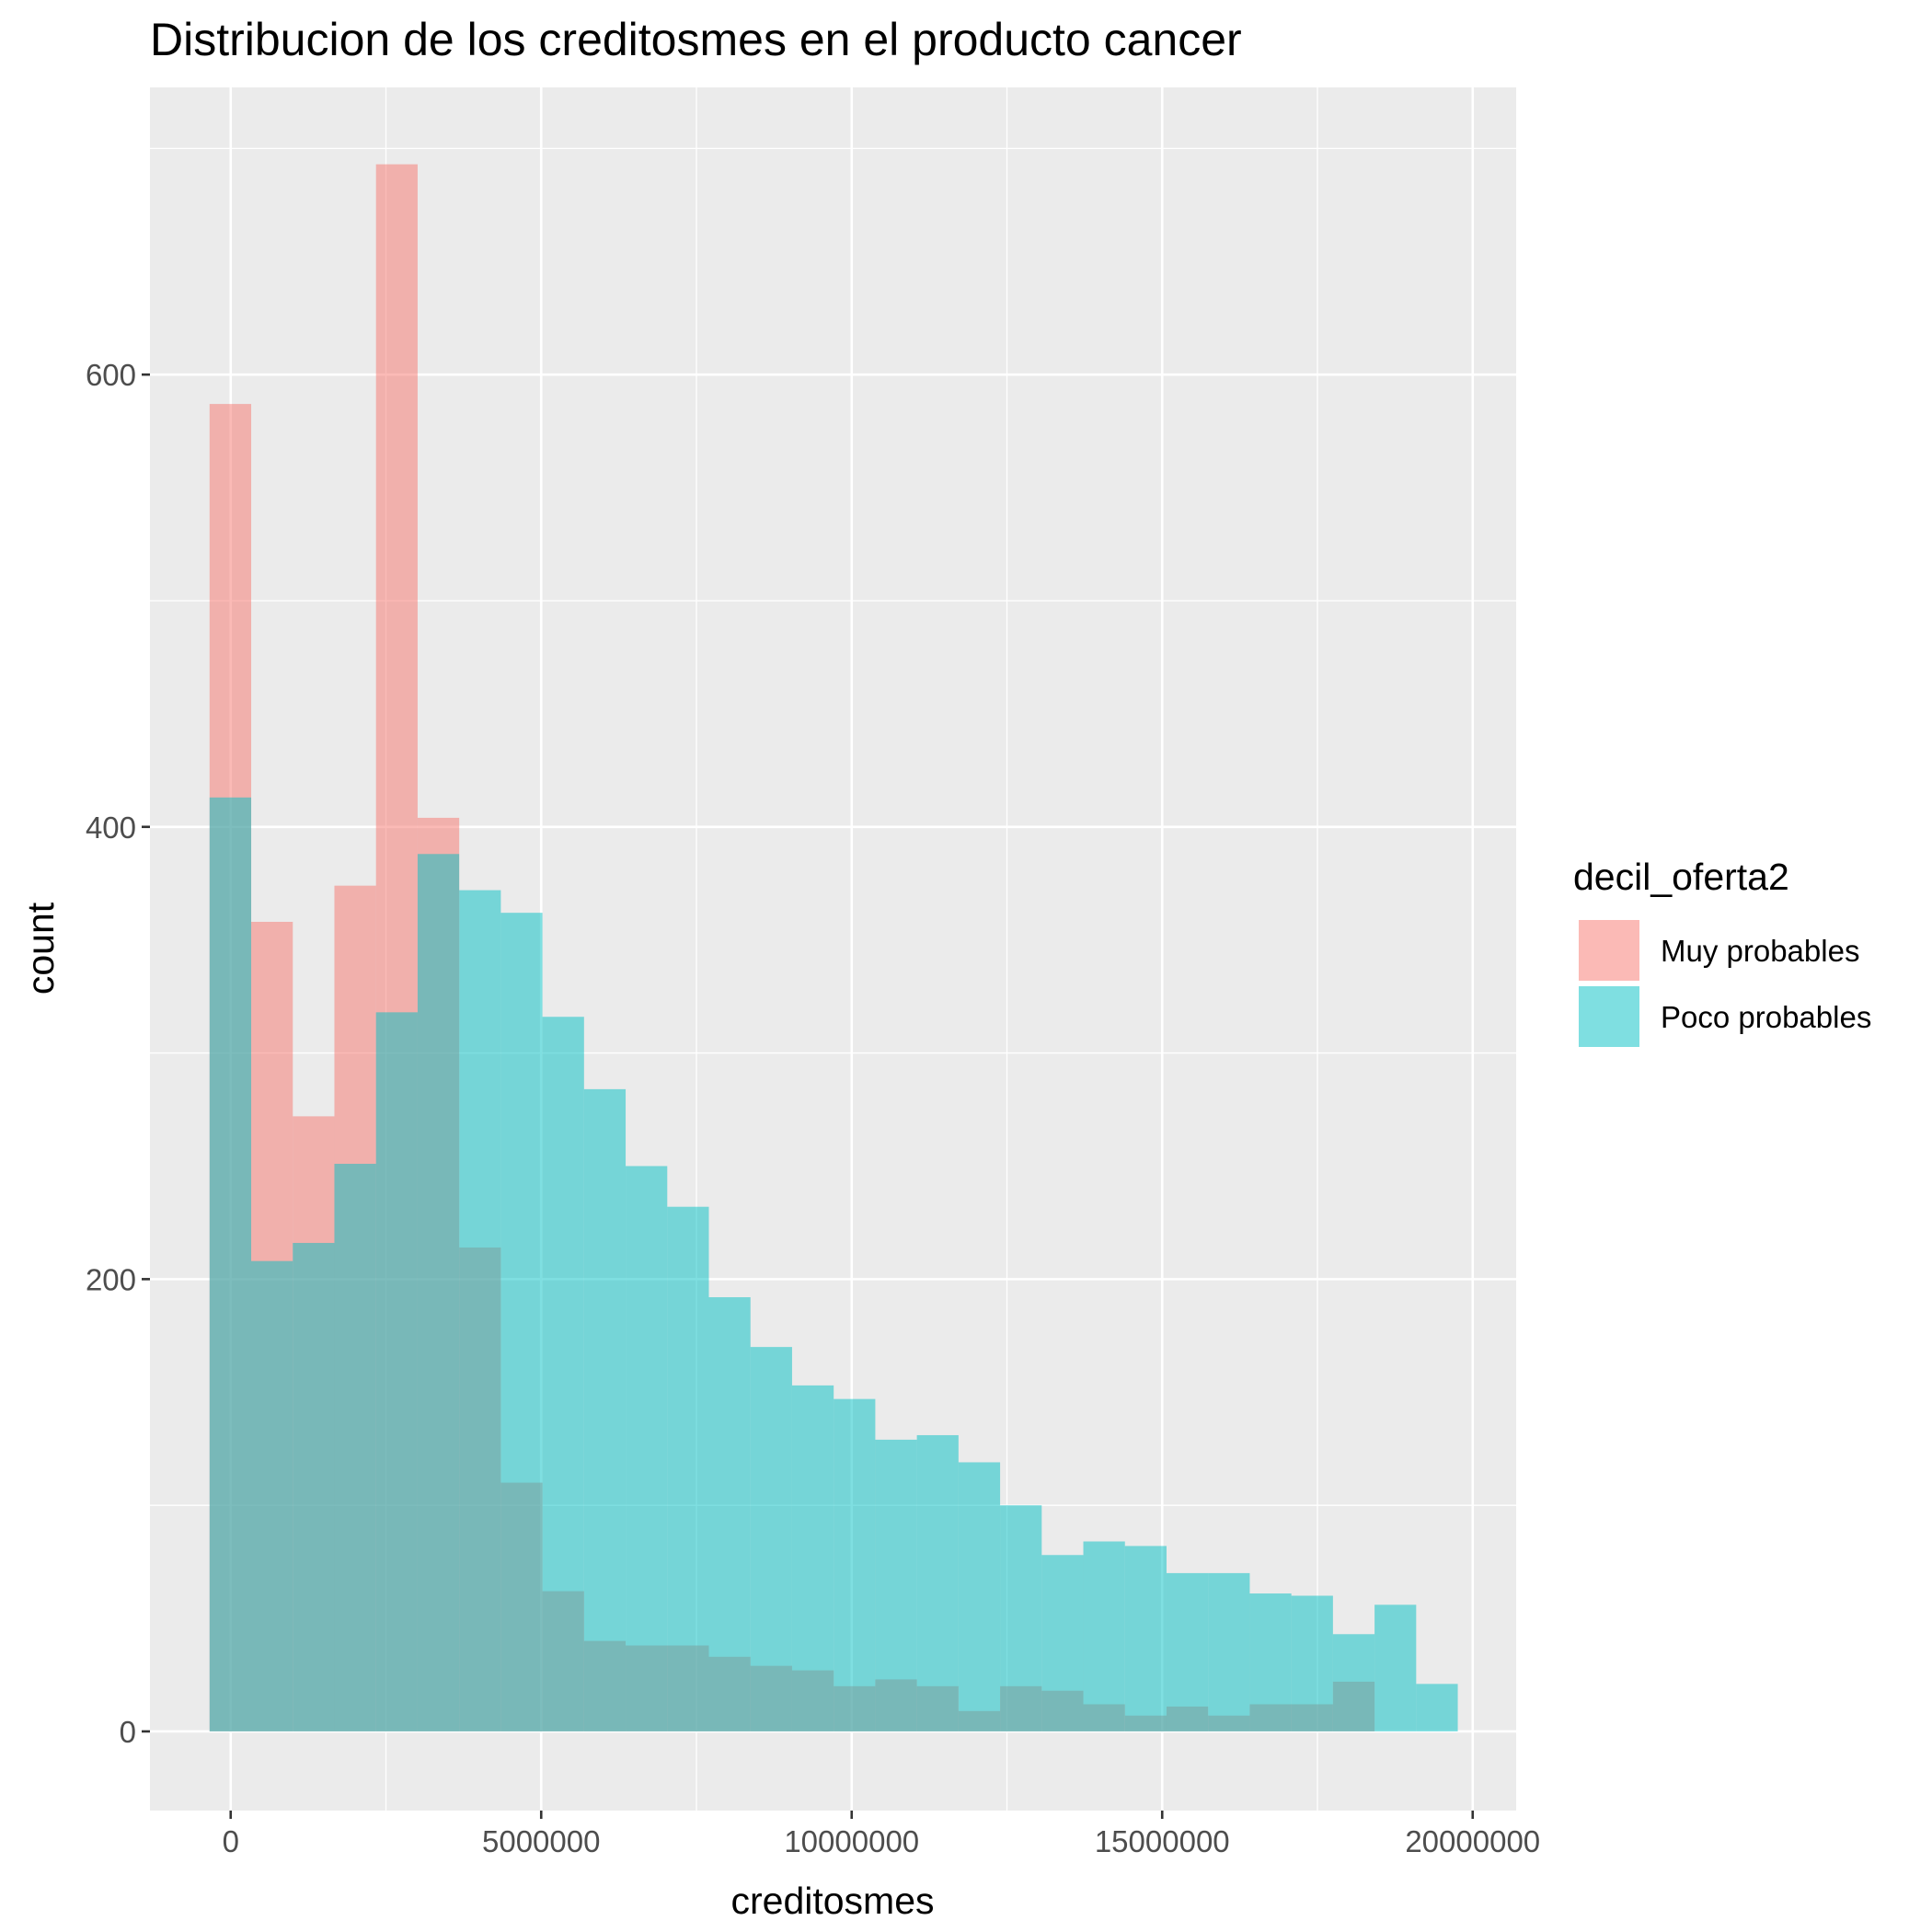  I want to click on x-tick-label: 20000000, so click(1472, 1841).